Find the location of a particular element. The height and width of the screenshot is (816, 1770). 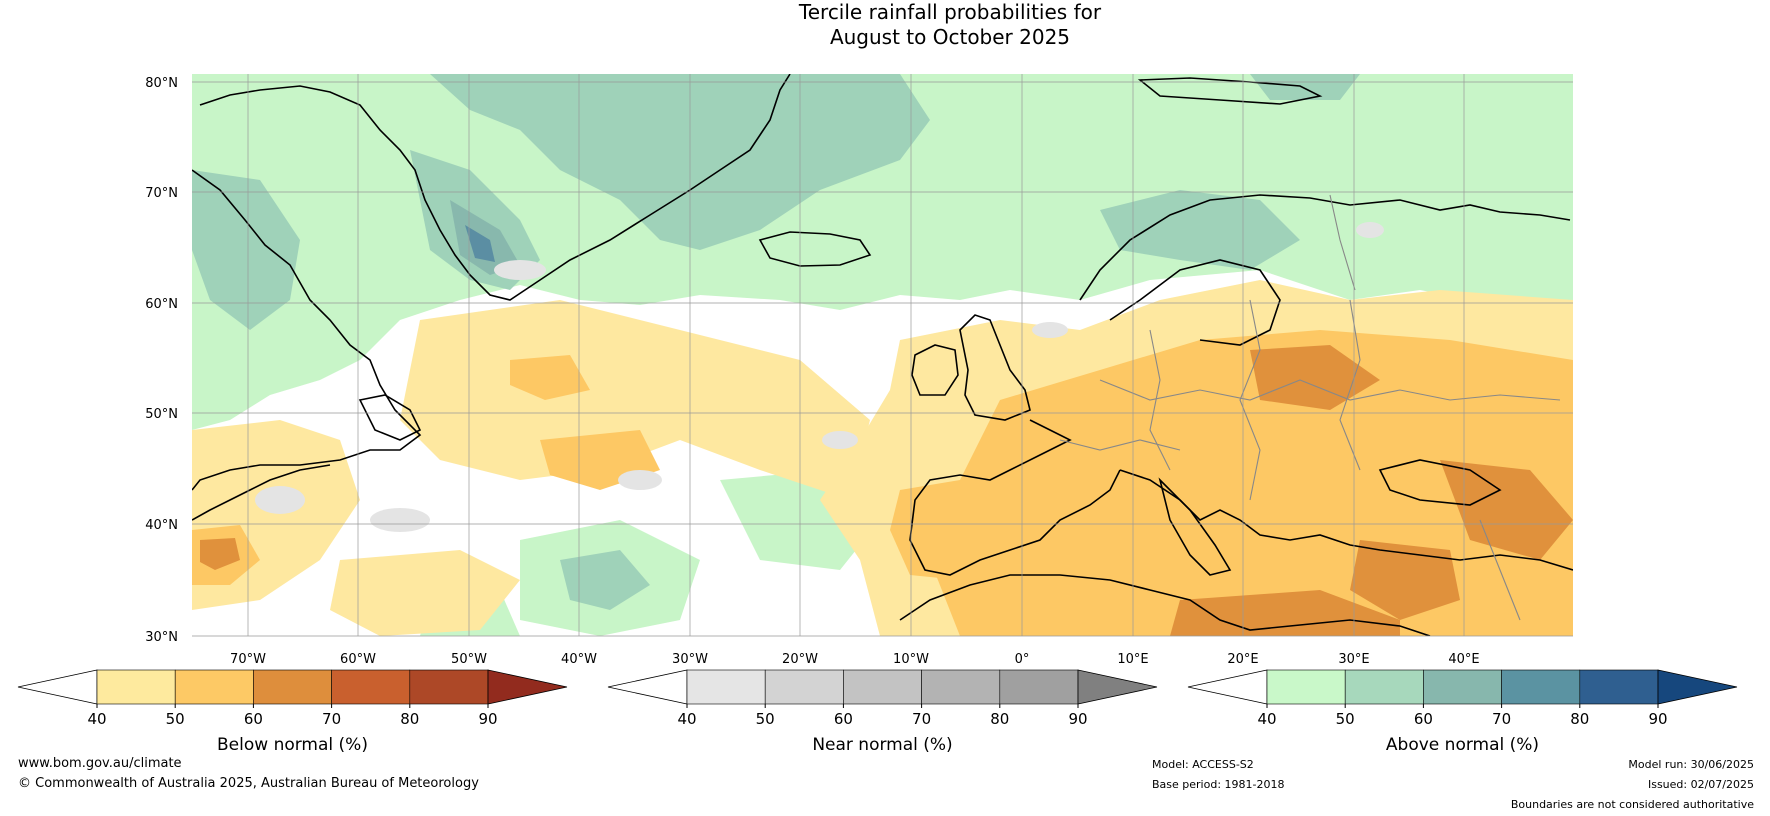

coastline-baffin-labrador is located at coordinates (307, 330).